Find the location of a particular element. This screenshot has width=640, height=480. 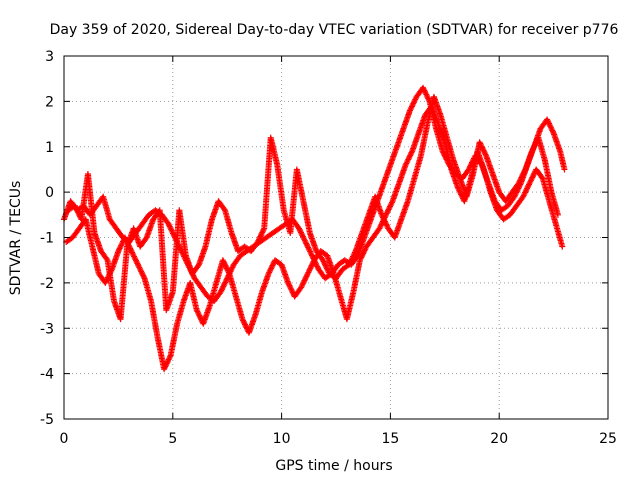

y-axis-title: SDTVAR / TECUs is located at coordinates (16, 238).